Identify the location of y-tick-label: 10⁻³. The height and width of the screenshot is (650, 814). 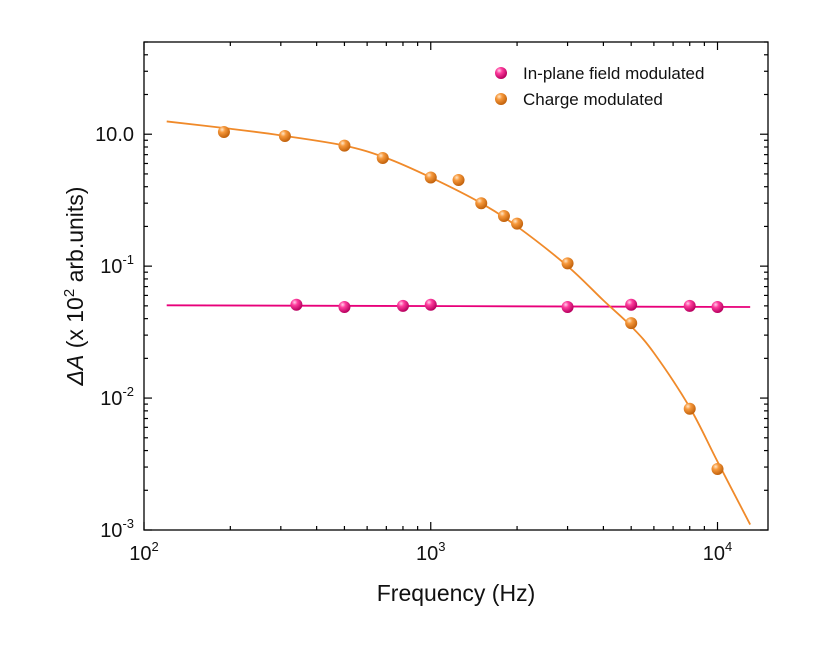
(117, 529).